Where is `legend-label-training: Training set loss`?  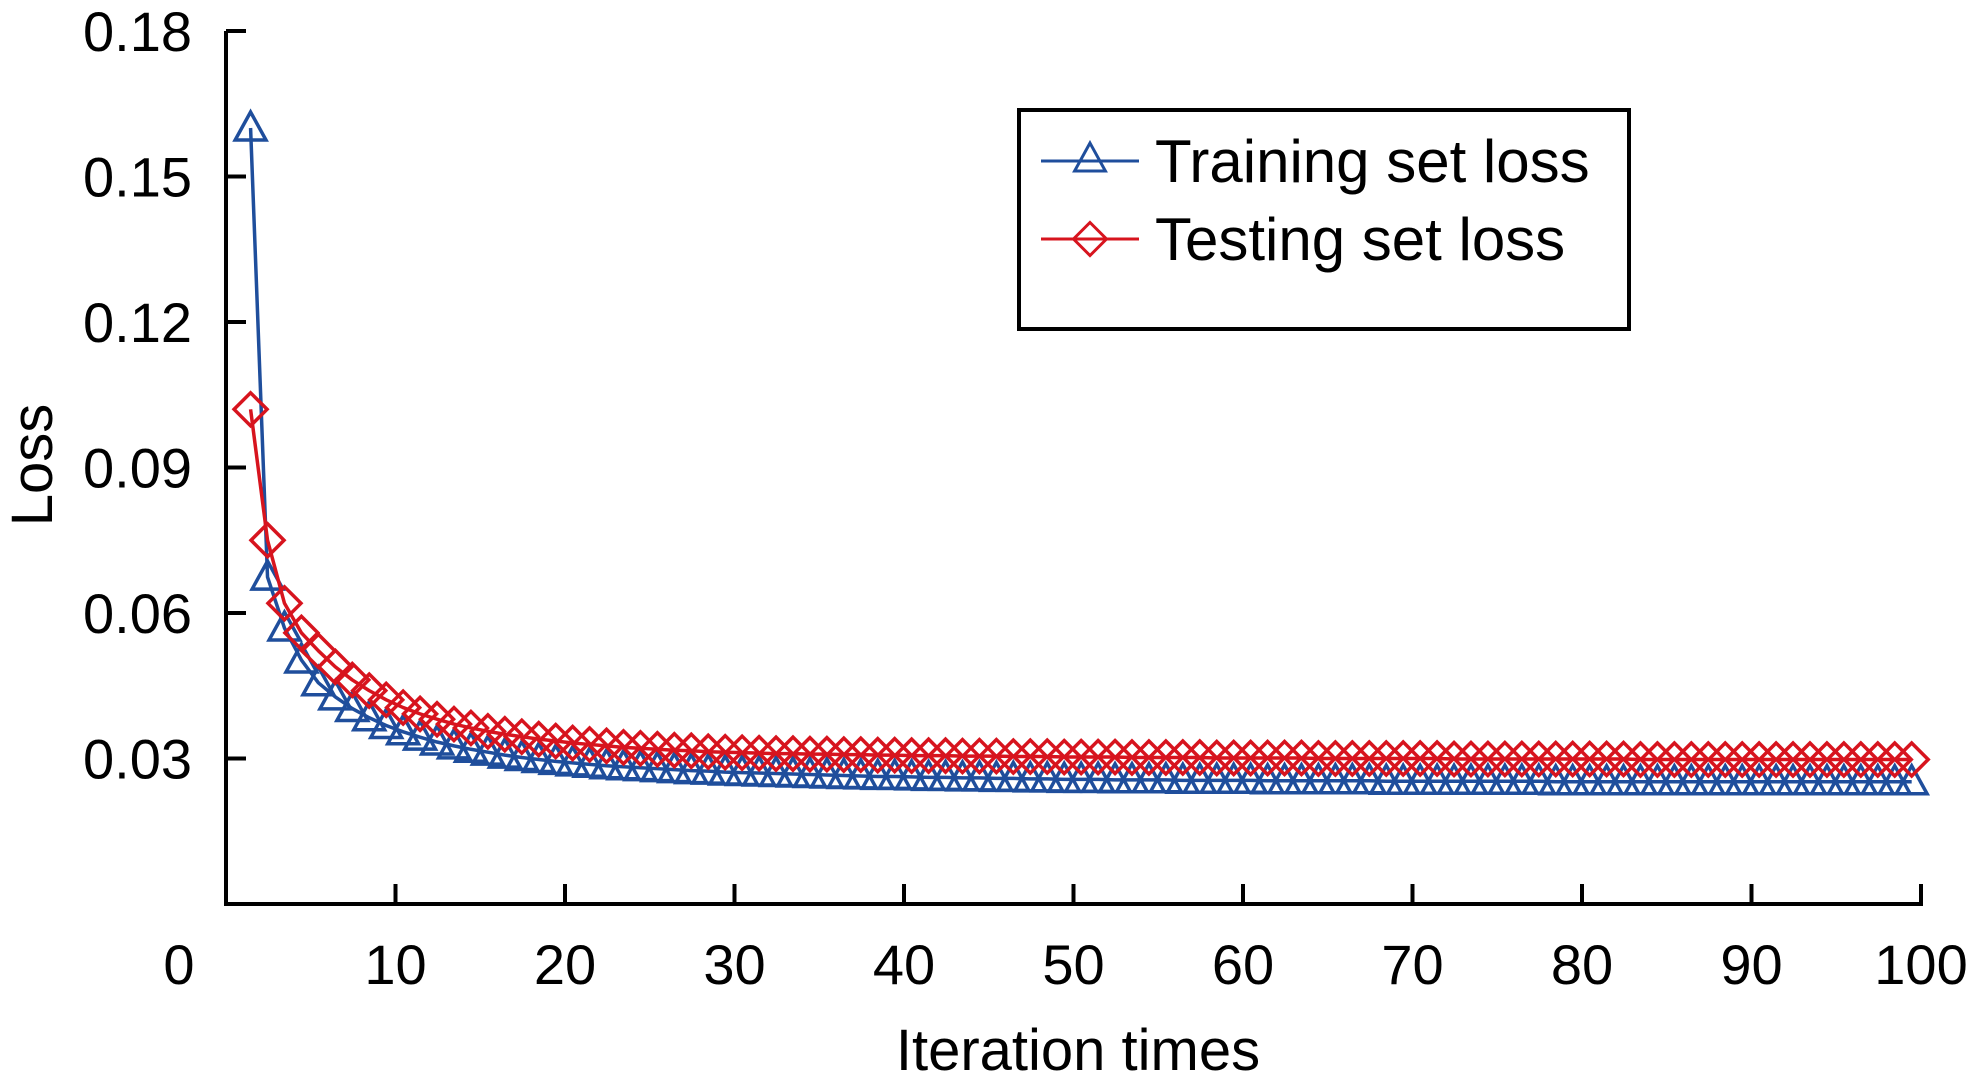 legend-label-training: Training set loss is located at coordinates (1372, 161).